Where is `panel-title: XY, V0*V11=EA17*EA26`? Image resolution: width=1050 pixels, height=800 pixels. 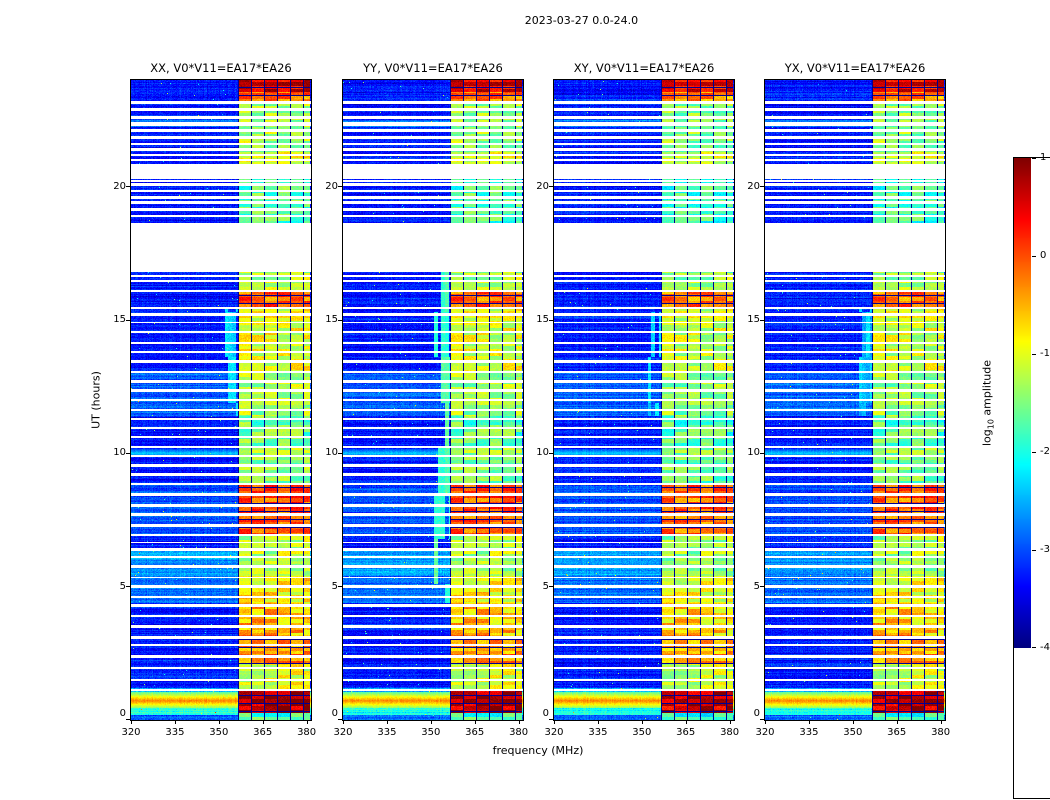
panel-title: XY, V0*V11=EA17*EA26 is located at coordinates (644, 68).